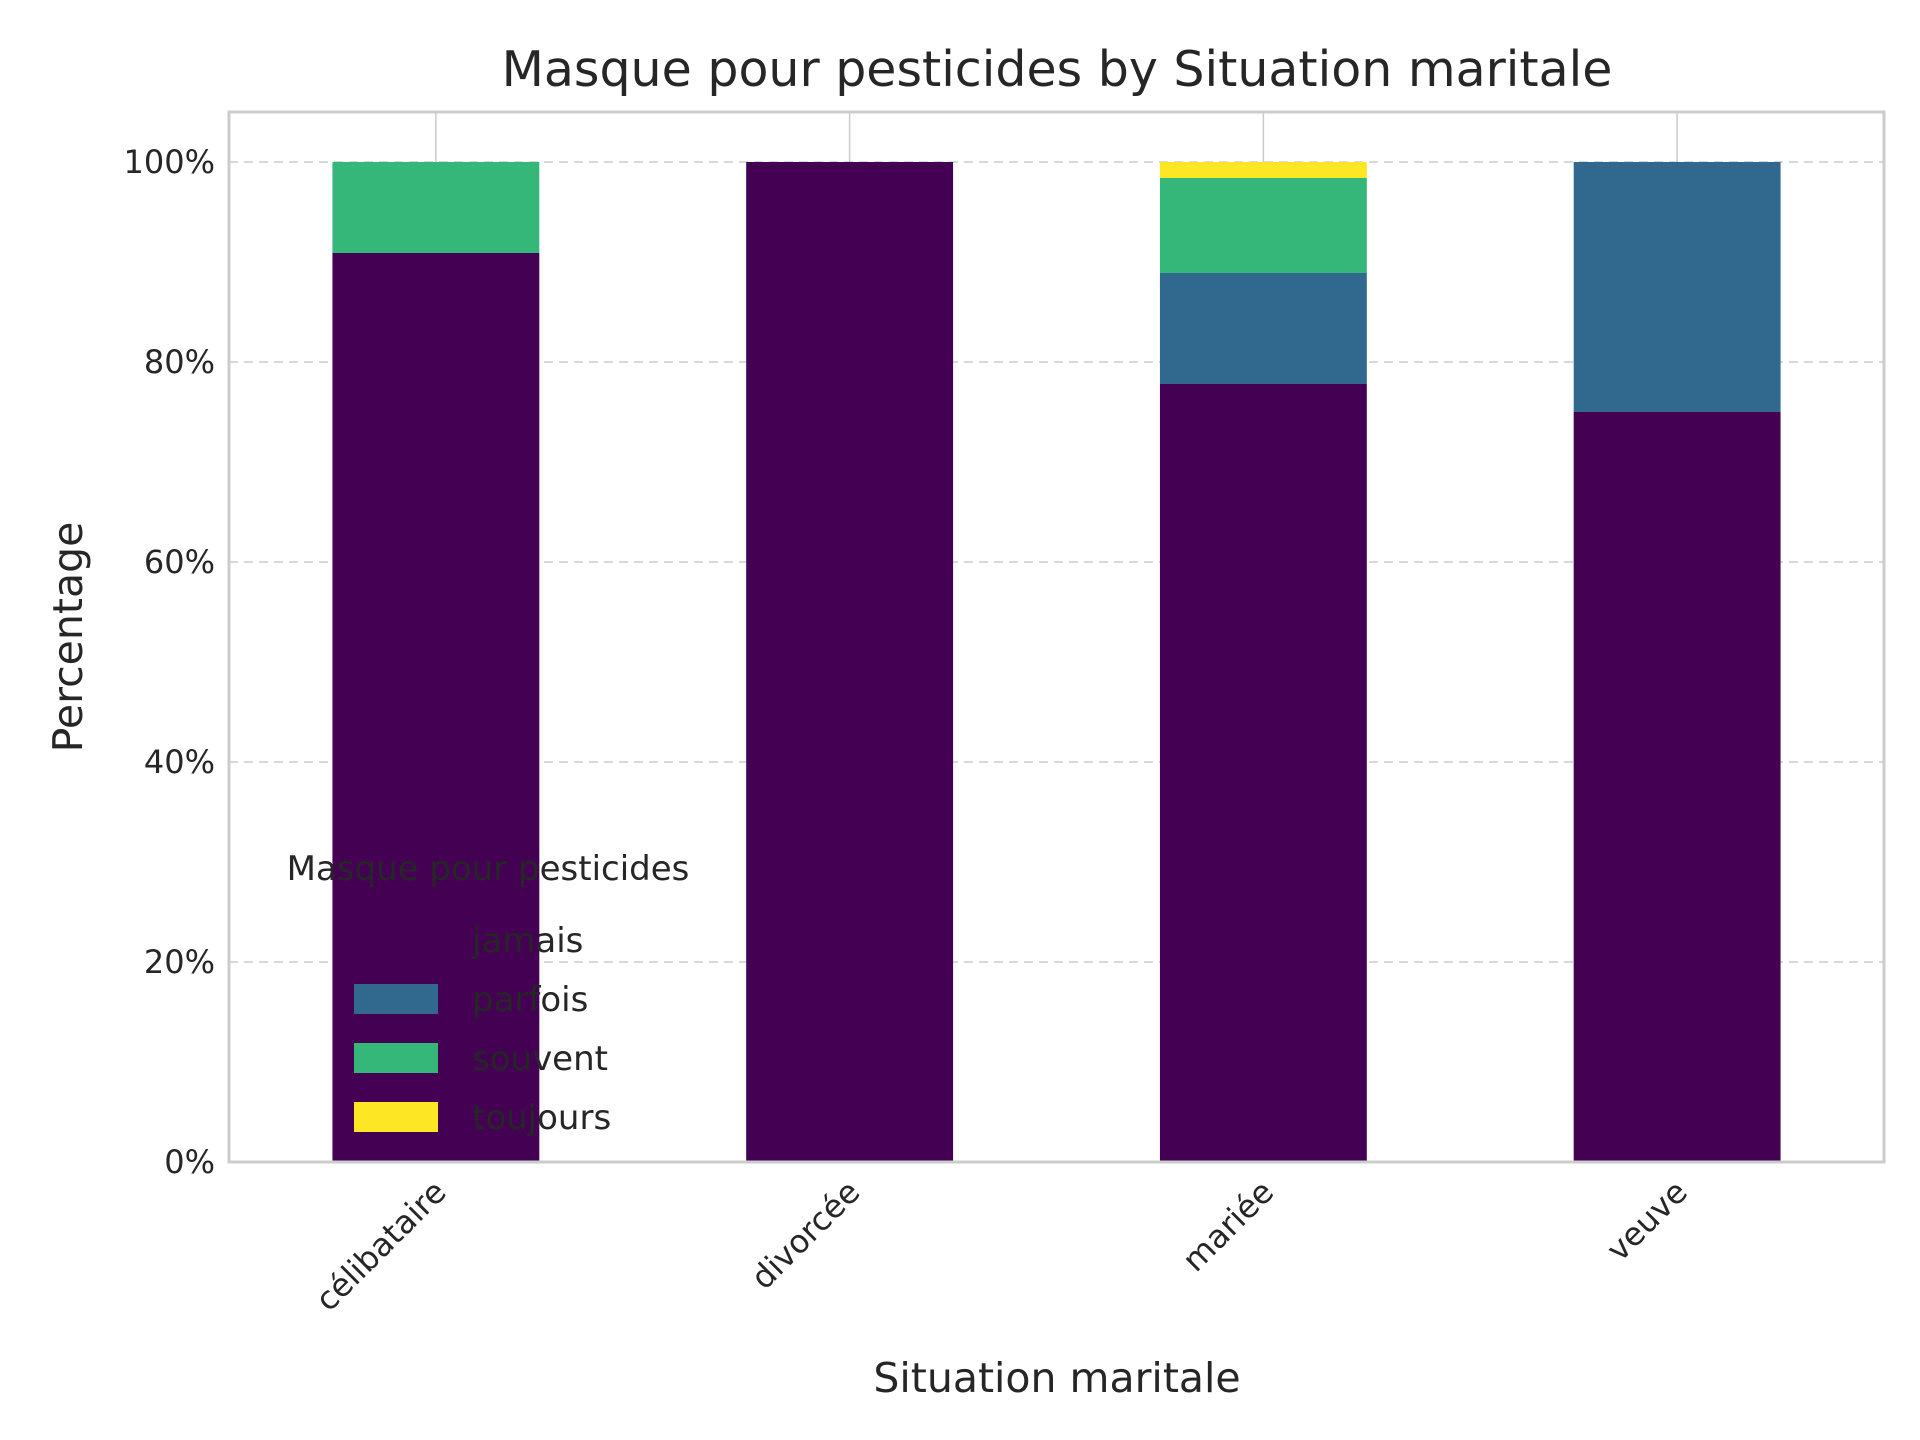  What do you see at coordinates (396, 1117) in the screenshot?
I see `legend-swatch-toujours` at bounding box center [396, 1117].